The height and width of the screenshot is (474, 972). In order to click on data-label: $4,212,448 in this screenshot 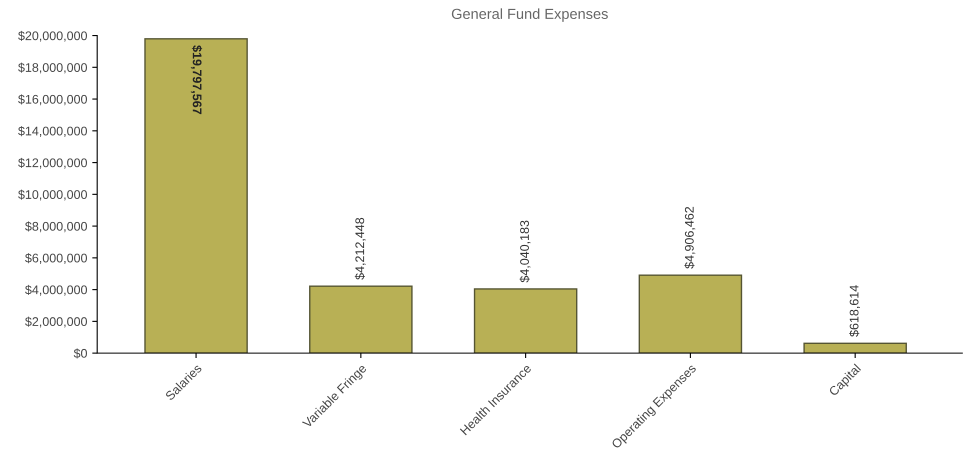, I will do `click(360, 249)`.